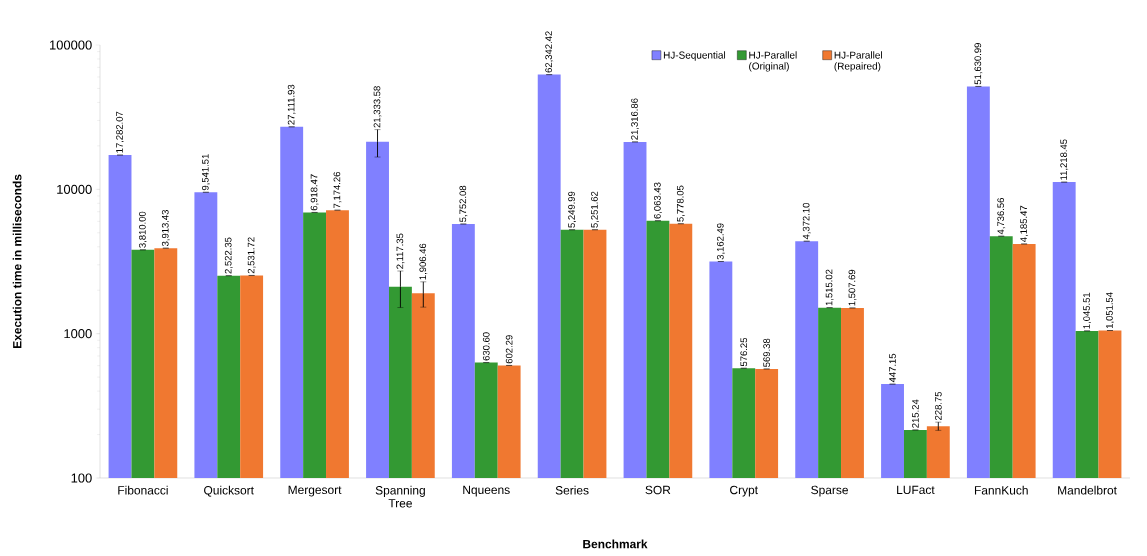 The width and height of the screenshot is (1147, 556). What do you see at coordinates (829, 287) in the screenshot?
I see `data-label: 1,515.02` at bounding box center [829, 287].